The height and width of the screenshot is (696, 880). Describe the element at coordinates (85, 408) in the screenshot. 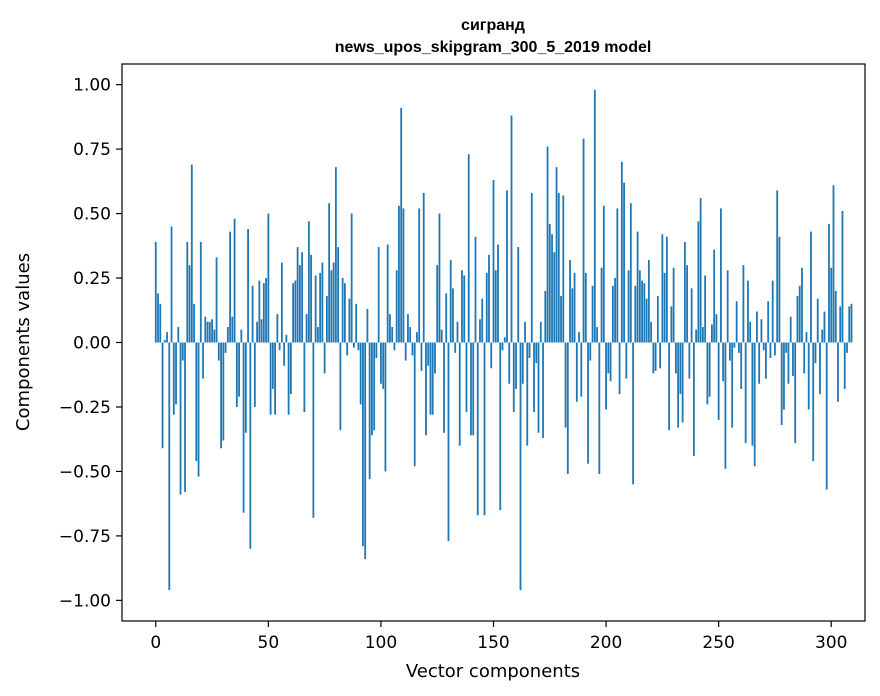

I see `y-tick-label: −0.25` at that location.